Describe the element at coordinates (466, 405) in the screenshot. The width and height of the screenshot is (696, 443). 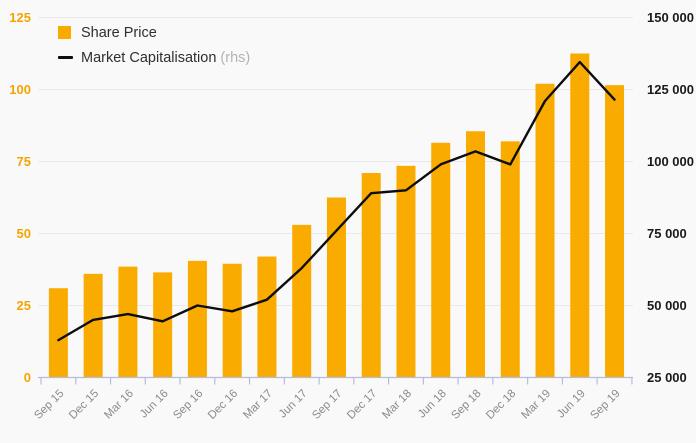
I see `x-axis-label-sep-18: Sep 18` at that location.